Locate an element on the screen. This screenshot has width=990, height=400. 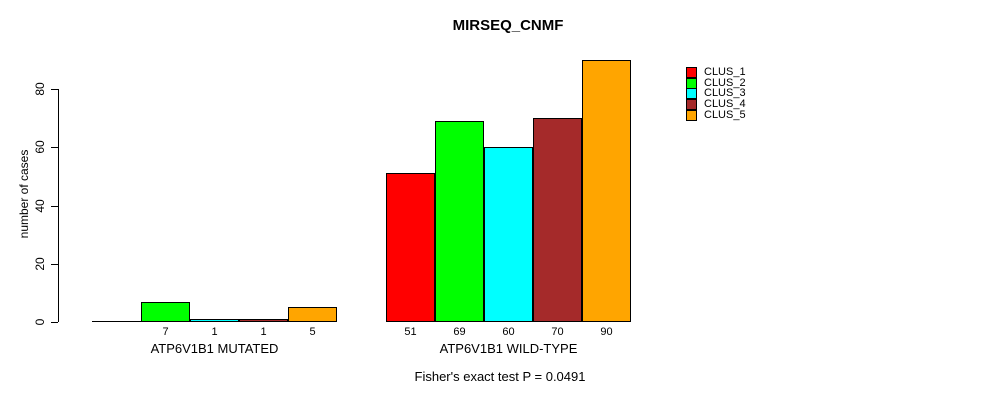
legend-item-clus_2: CLUS_2 is located at coordinates (716, 82).